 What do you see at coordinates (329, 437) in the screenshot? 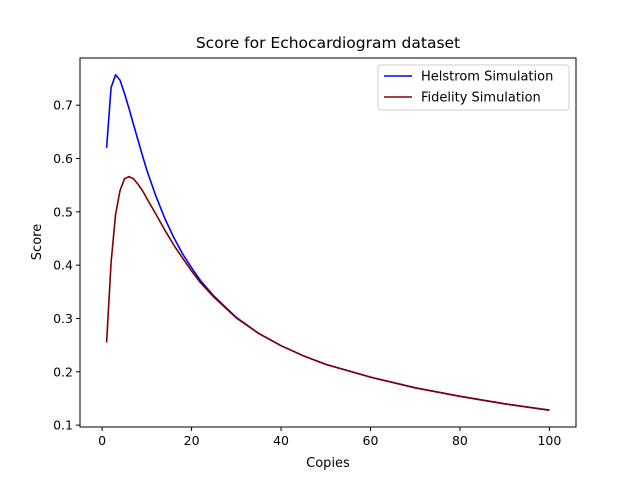
I see `x-axis: 0 20 40 60 80 100` at bounding box center [329, 437].